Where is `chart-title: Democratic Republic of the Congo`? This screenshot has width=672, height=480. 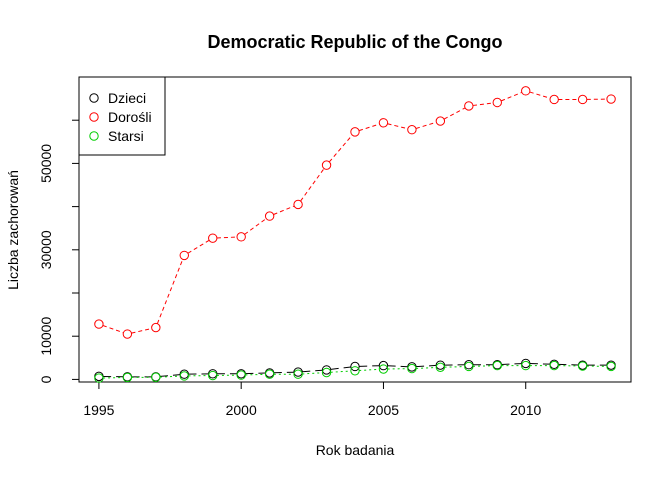 chart-title: Democratic Republic of the Congo is located at coordinates (354, 42).